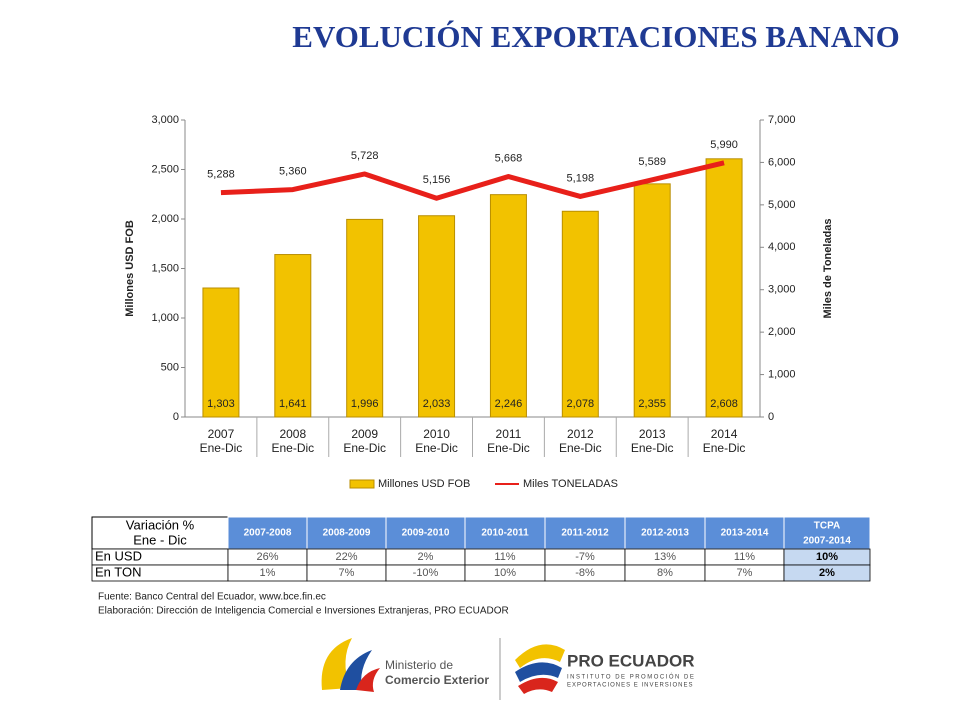 This screenshot has height=720, width=960. What do you see at coordinates (176, 417) in the screenshot?
I see `y-tick-label: 0` at bounding box center [176, 417].